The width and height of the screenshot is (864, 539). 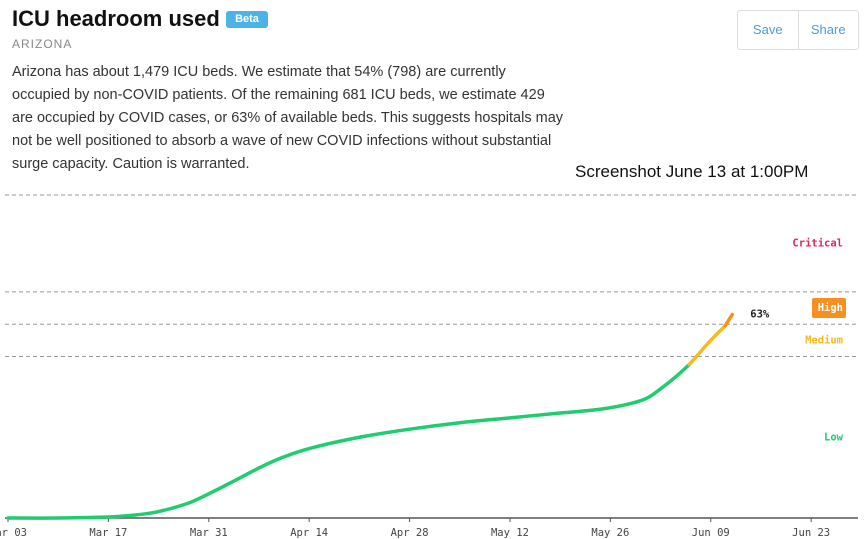 What do you see at coordinates (828, 30) in the screenshot?
I see `share-button: Share` at bounding box center [828, 30].